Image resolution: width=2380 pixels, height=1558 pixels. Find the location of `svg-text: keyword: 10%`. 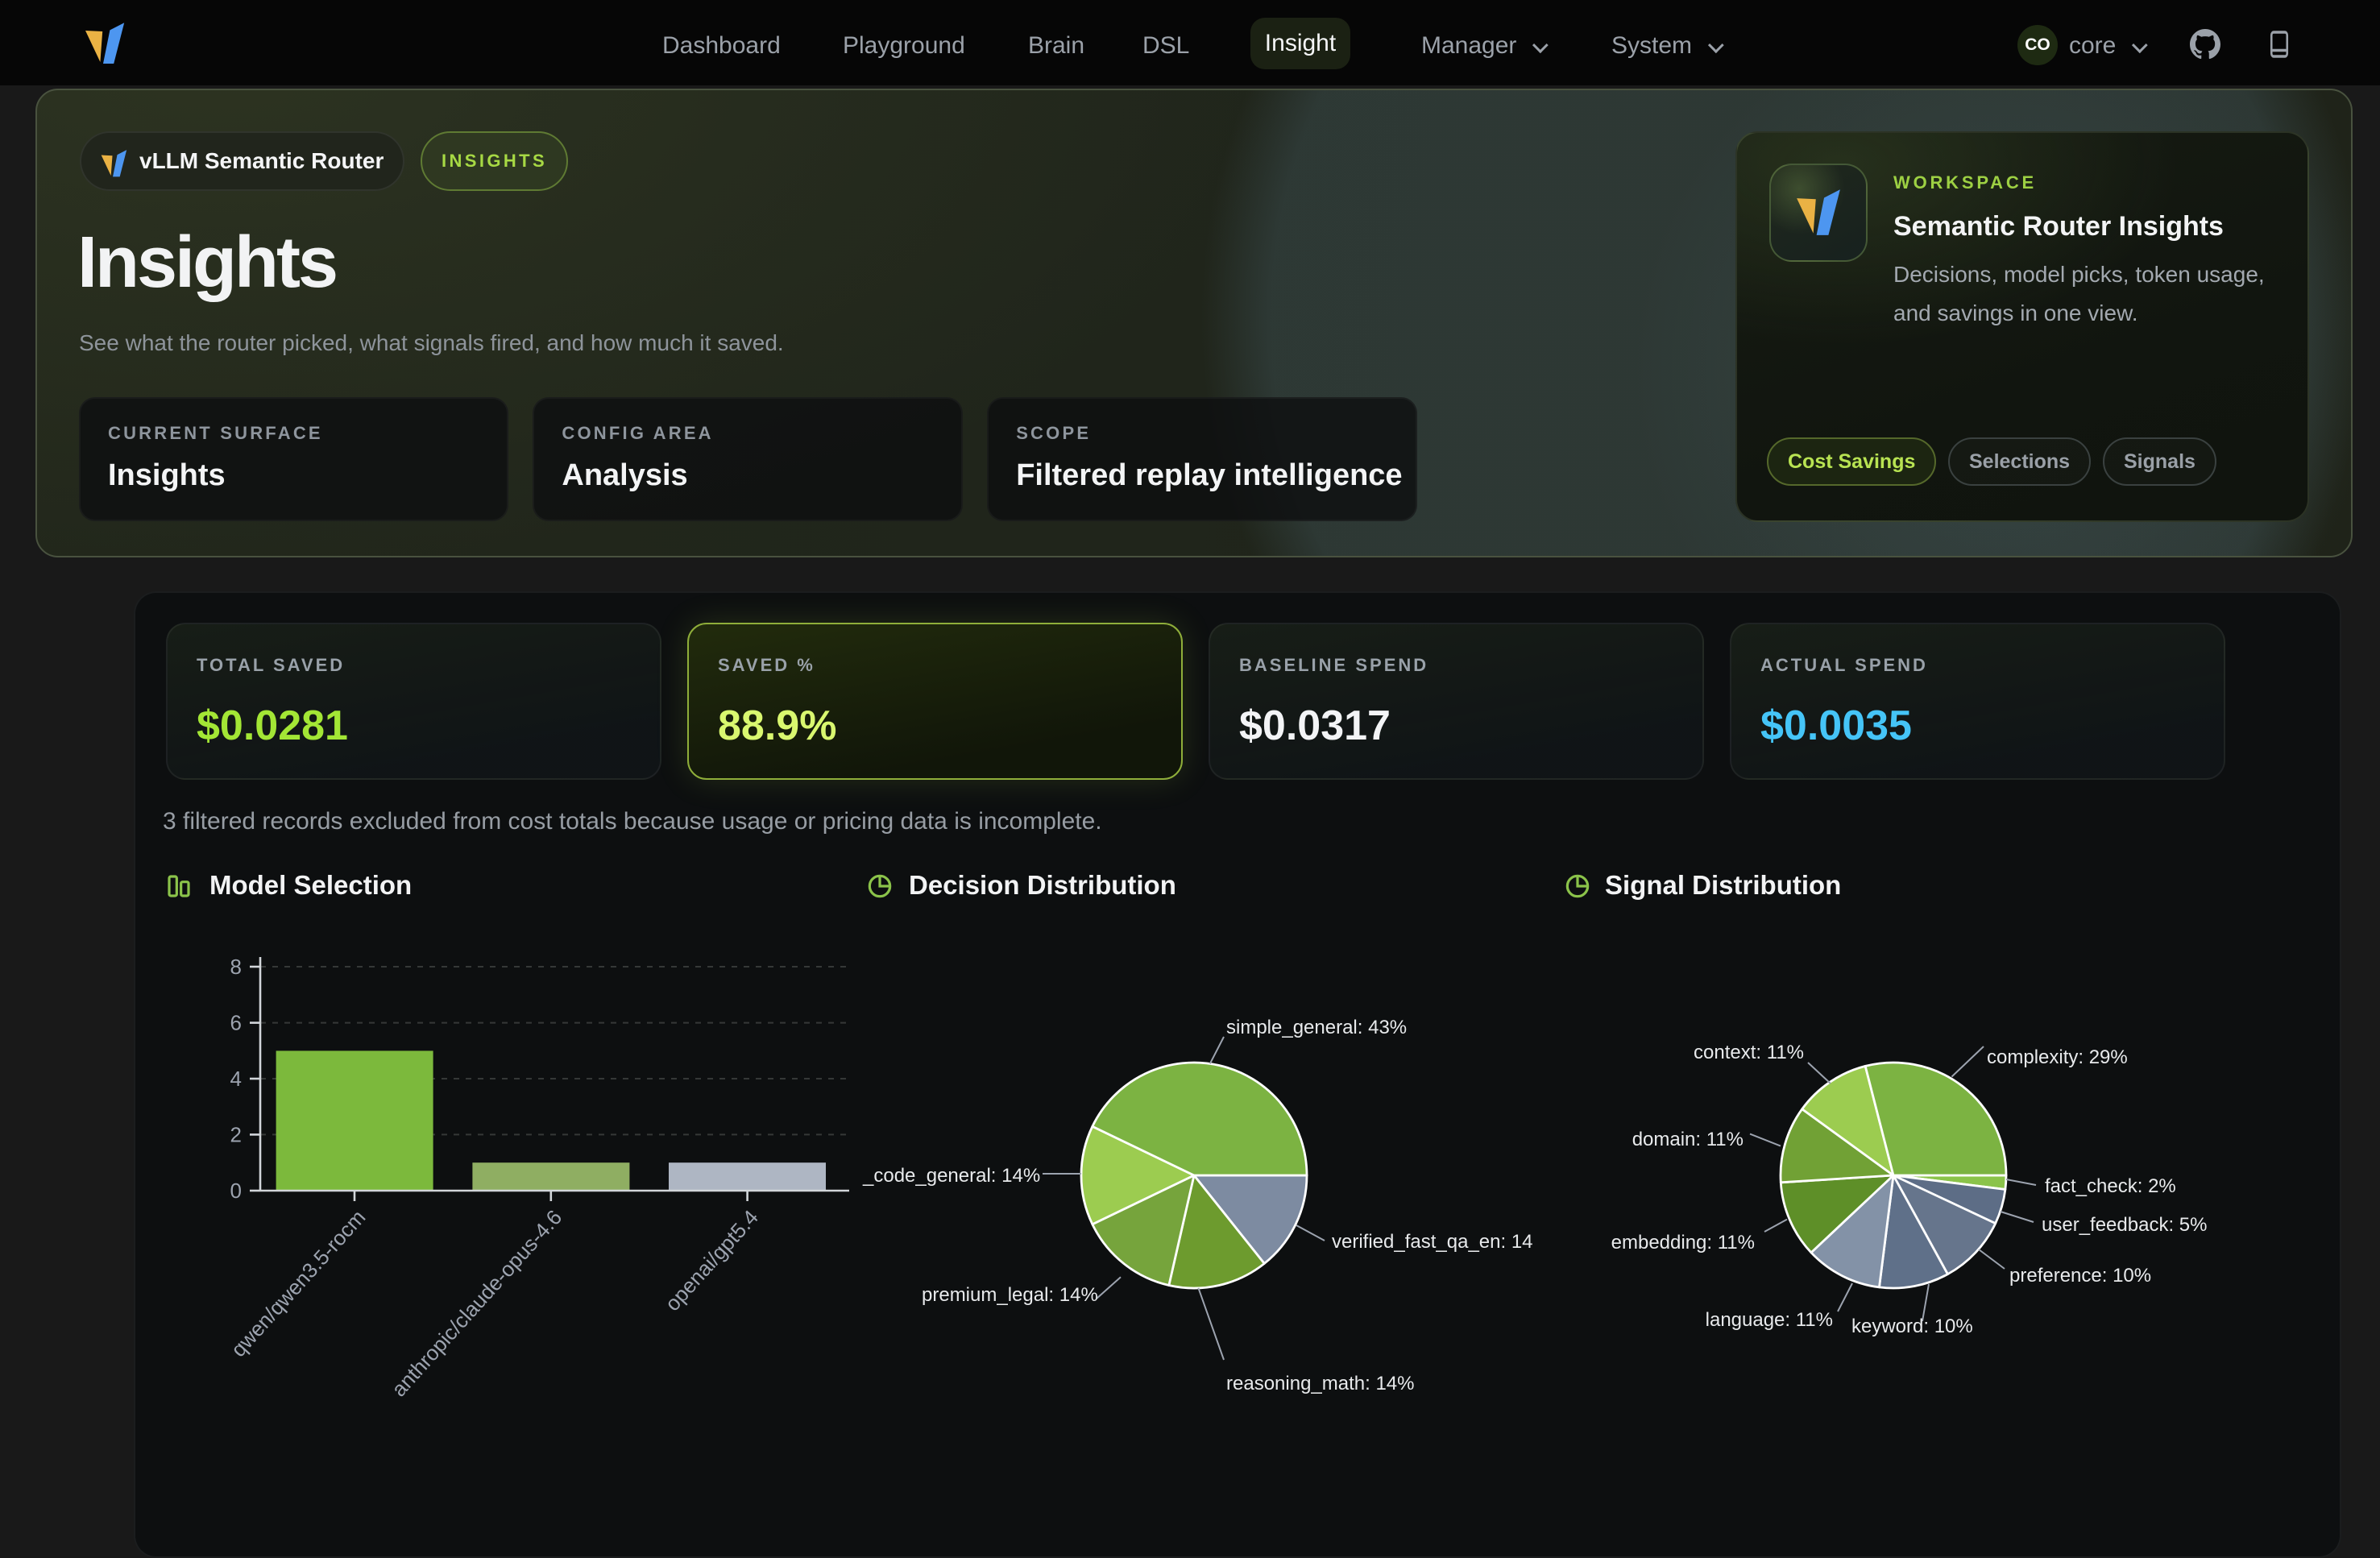

svg-text: keyword: 10% is located at coordinates (1912, 1326).